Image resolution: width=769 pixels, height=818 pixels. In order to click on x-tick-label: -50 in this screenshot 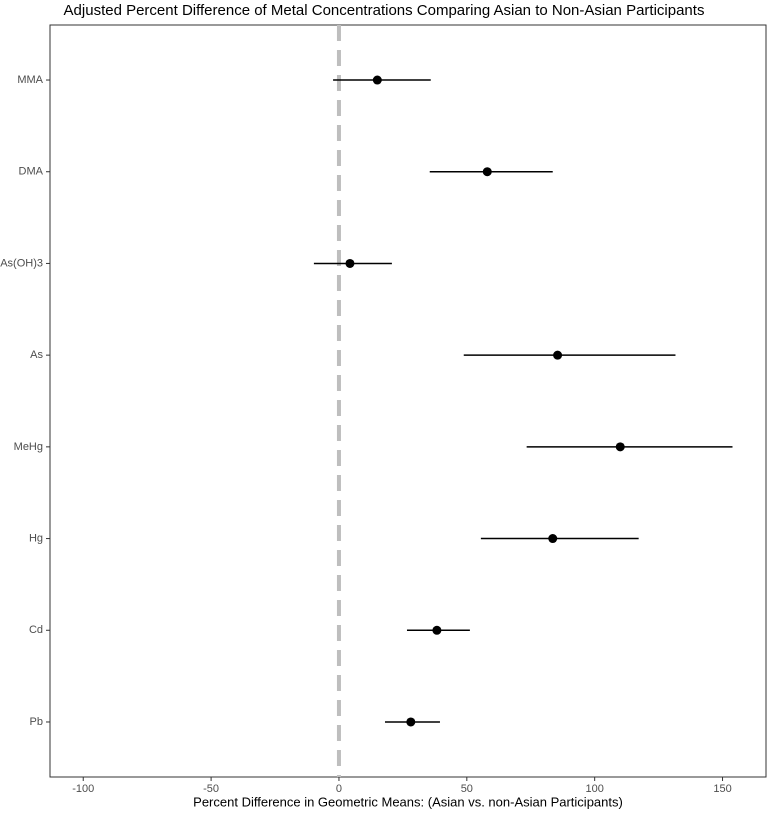, I will do `click(211, 789)`.